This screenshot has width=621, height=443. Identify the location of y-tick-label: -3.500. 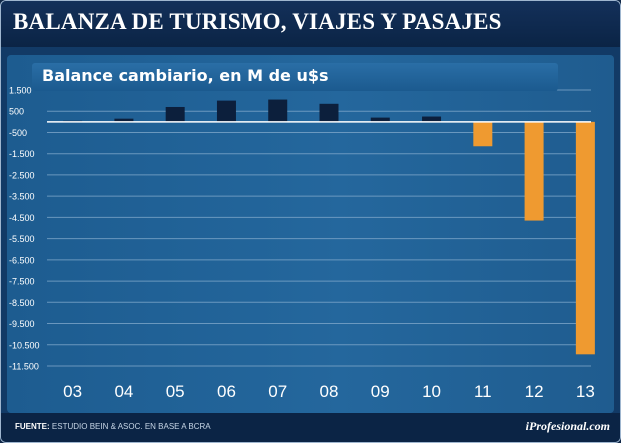
(22, 197).